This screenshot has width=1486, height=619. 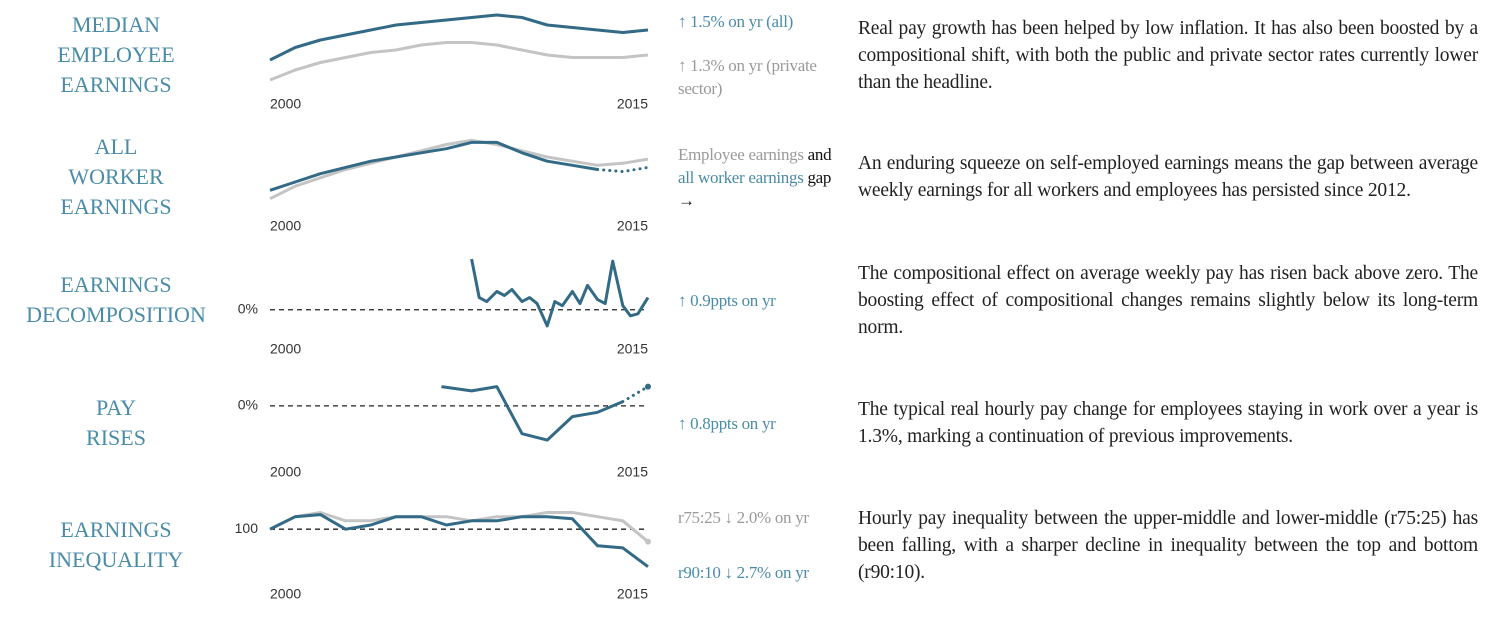 What do you see at coordinates (247, 528) in the screenshot?
I see `y-tick-label: 100` at bounding box center [247, 528].